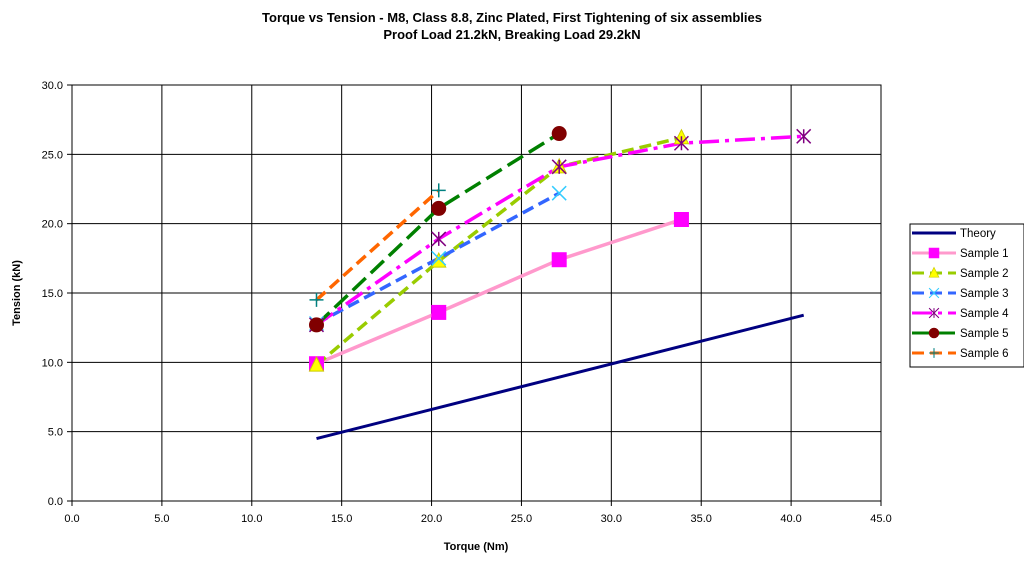 This screenshot has width=1024, height=564. I want to click on x-axis-title: Torque (Nm), so click(476, 547).